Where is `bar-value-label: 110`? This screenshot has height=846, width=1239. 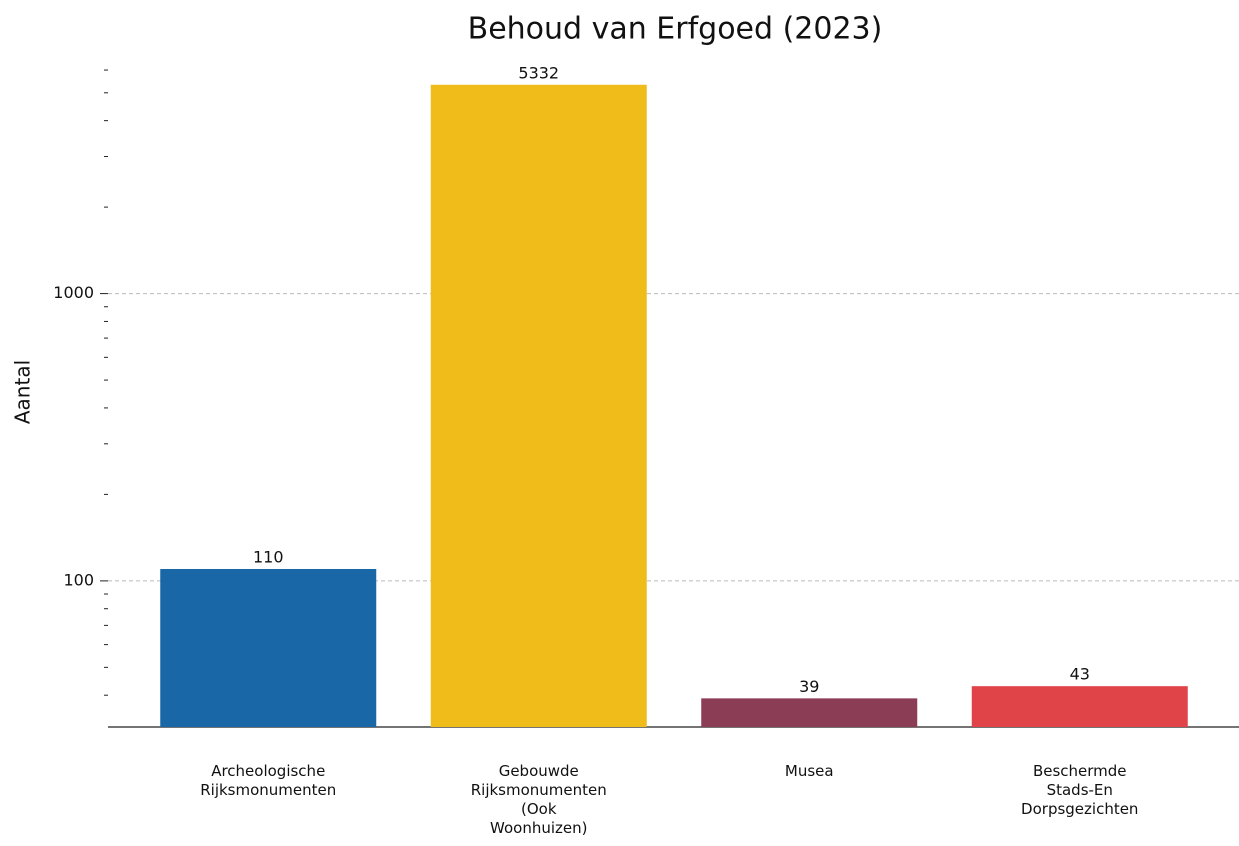 bar-value-label: 110 is located at coordinates (268, 556).